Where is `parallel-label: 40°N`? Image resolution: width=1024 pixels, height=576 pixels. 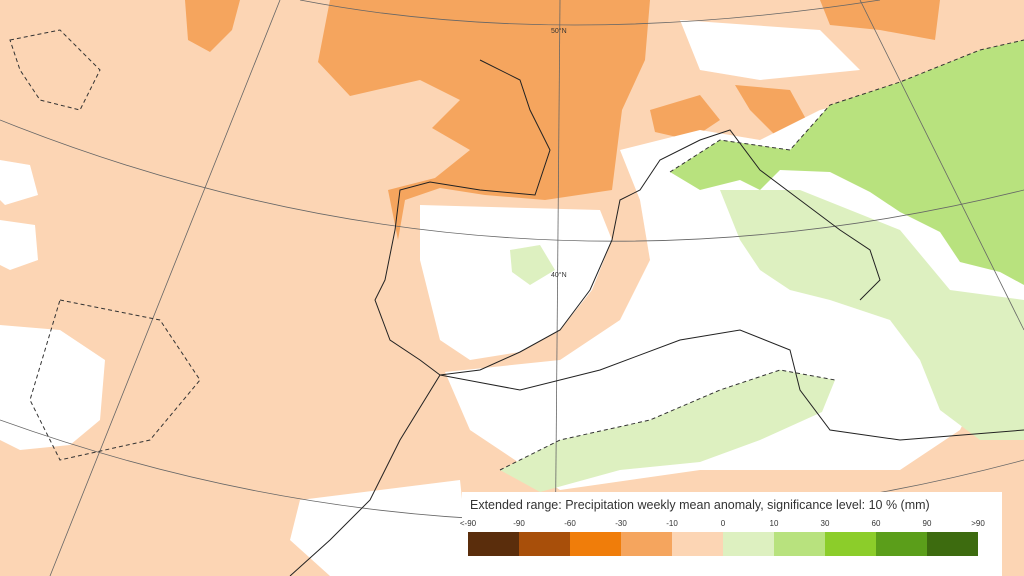
parallel-label: 40°N is located at coordinates (559, 275).